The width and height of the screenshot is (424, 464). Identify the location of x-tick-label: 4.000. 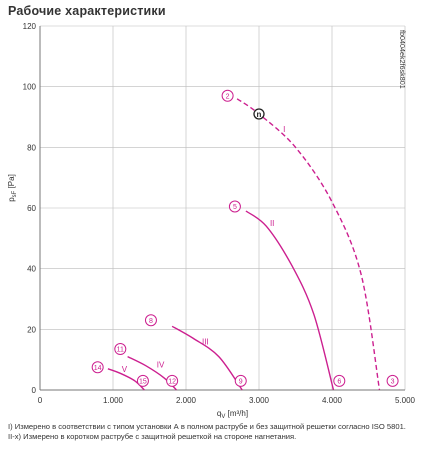
(332, 400).